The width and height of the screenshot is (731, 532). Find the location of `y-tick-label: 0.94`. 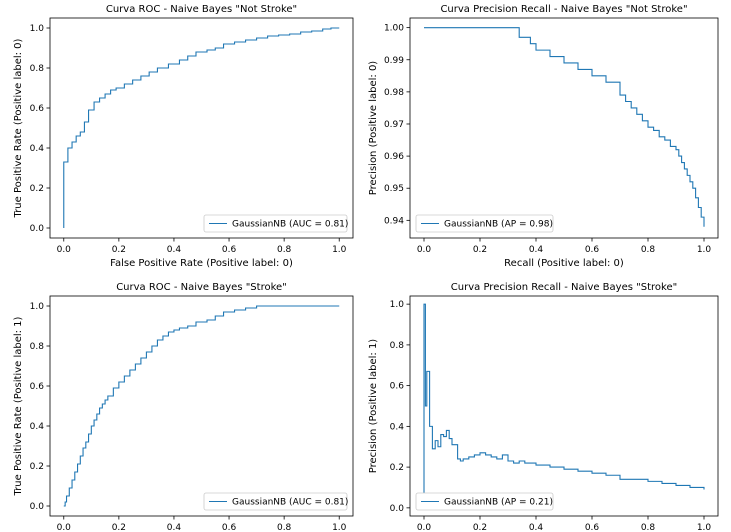

y-tick-label: 0.94 is located at coordinates (394, 221).